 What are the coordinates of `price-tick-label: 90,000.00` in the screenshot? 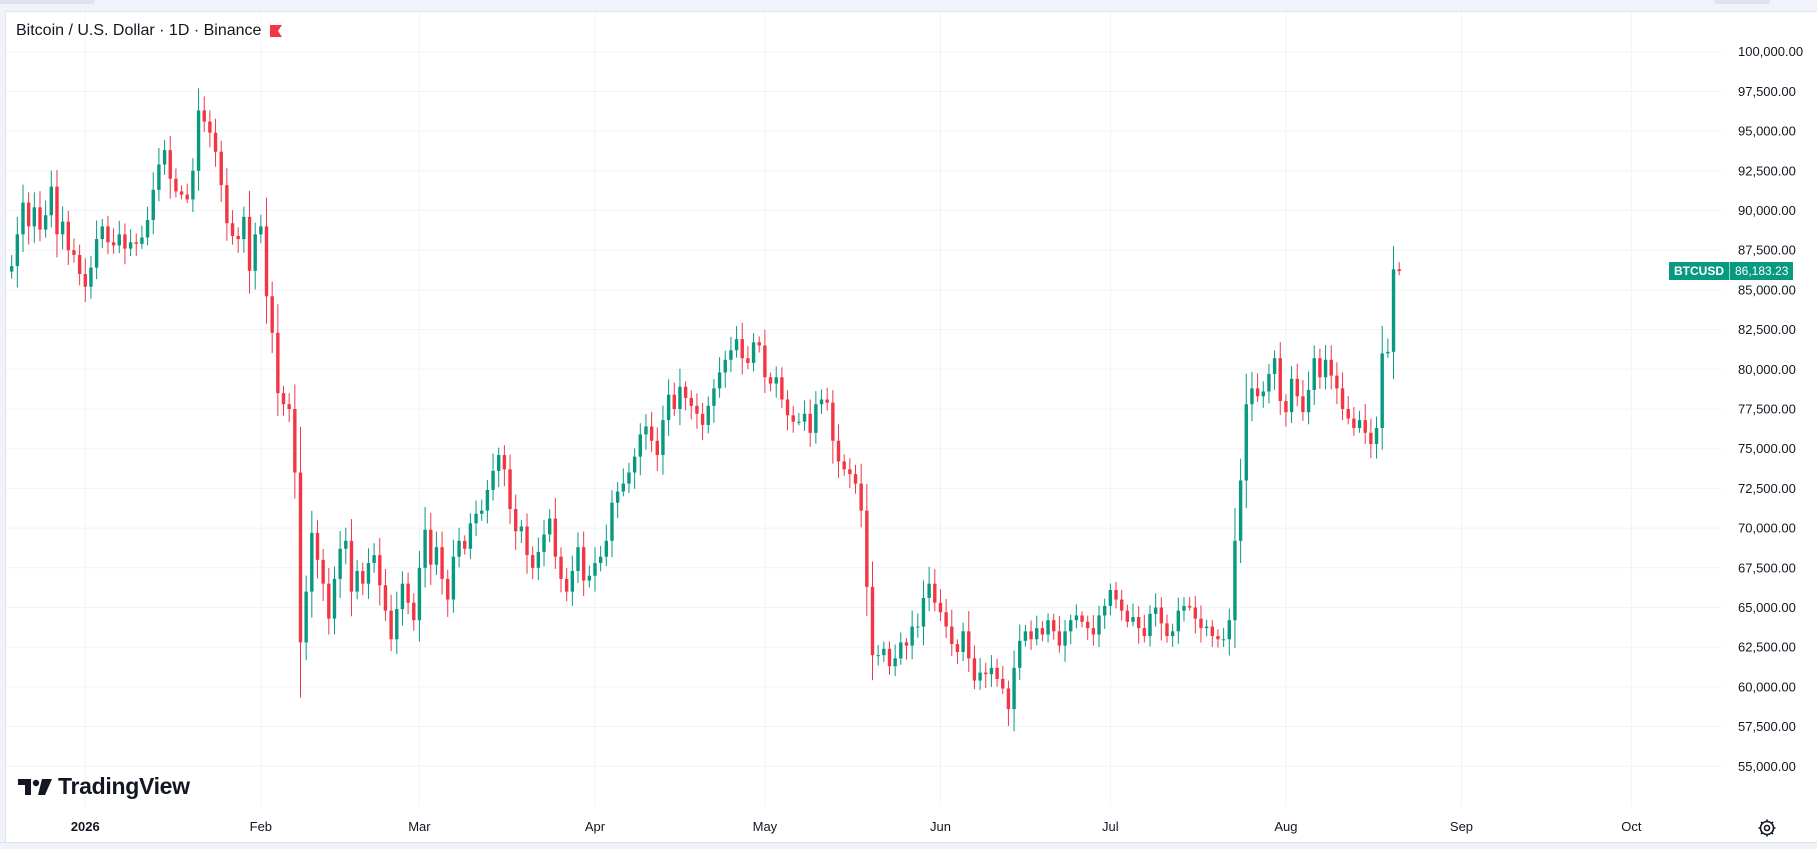 It's located at (1767, 210).